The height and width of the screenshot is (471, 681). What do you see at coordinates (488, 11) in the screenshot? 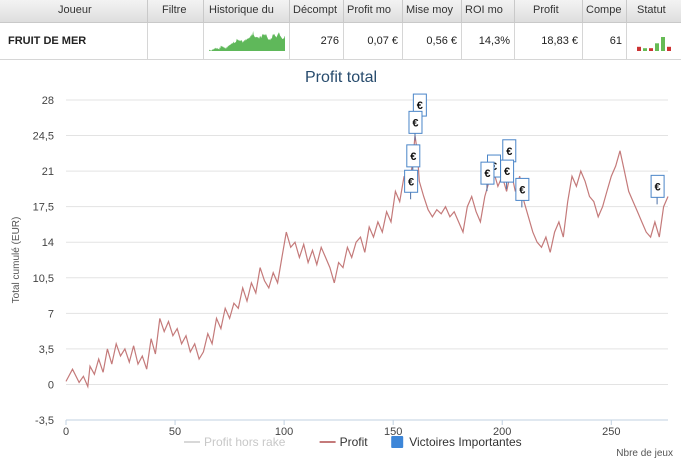
I see `column-header-roi-moyen: ROI mo` at bounding box center [488, 11].